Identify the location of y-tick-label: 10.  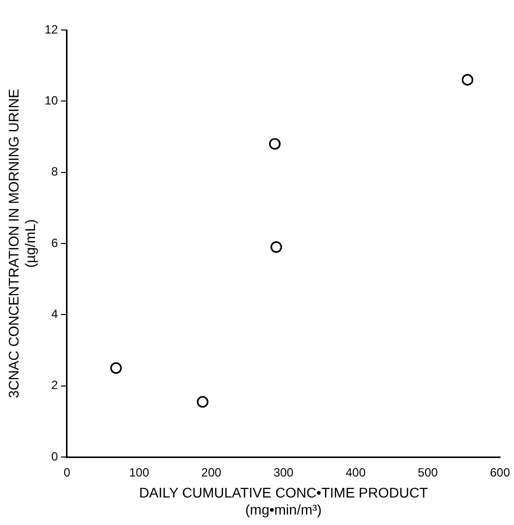
(51, 100).